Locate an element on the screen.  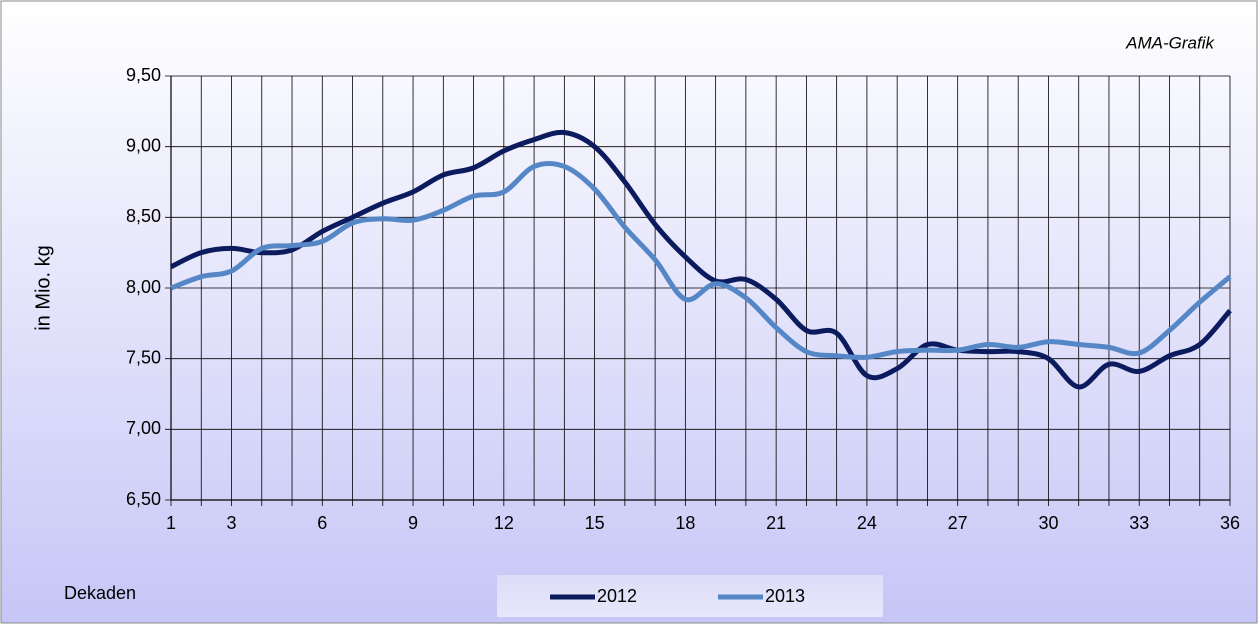
y-tick-label: 9,00 is located at coordinates (143, 145).